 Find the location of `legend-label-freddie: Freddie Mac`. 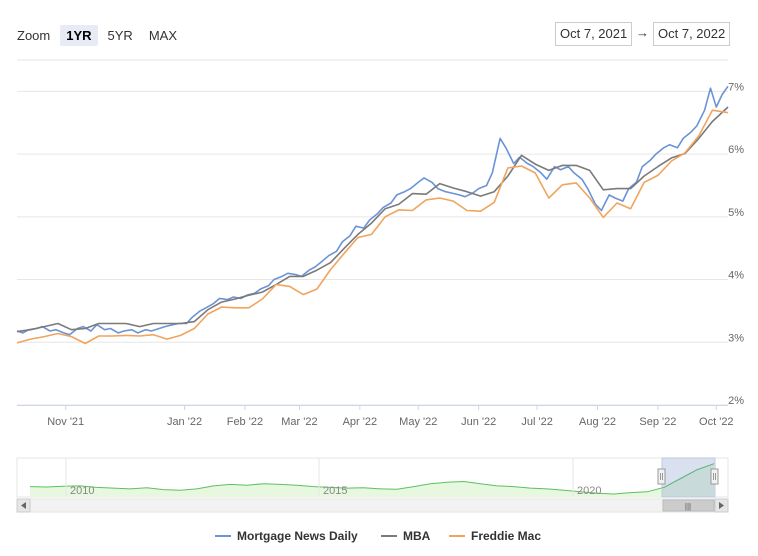

legend-label-freddie: Freddie Mac is located at coordinates (506, 536).